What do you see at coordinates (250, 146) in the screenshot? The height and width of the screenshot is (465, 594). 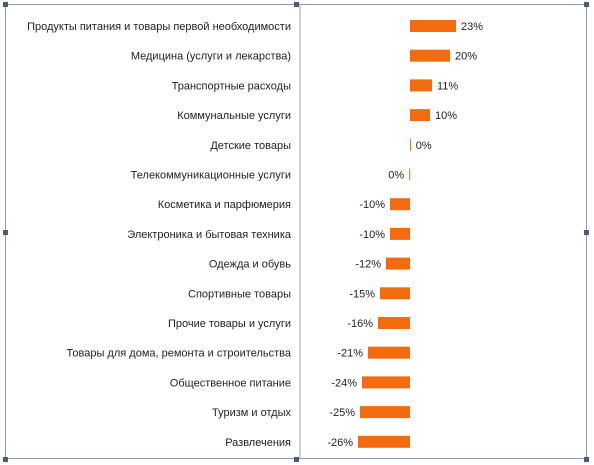 I see `category-label: Детские товары` at bounding box center [250, 146].